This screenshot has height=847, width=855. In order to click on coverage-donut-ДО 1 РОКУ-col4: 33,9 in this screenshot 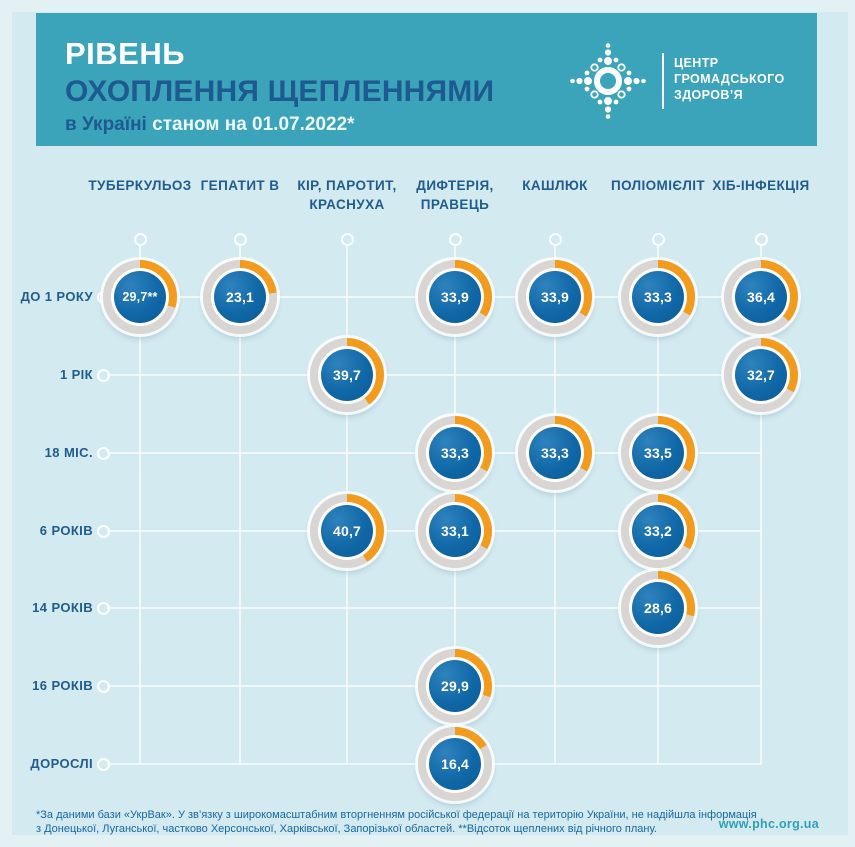, I will do `click(555, 297)`.